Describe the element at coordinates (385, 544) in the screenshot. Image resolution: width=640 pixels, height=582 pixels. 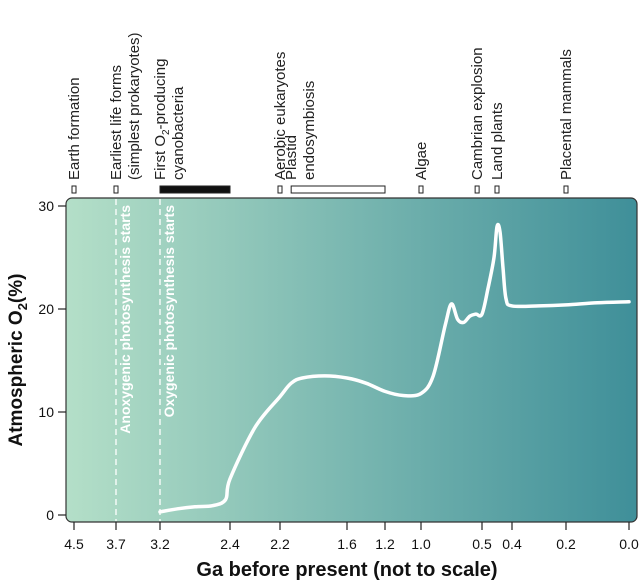
I see `x-tick-label: 1.2` at that location.